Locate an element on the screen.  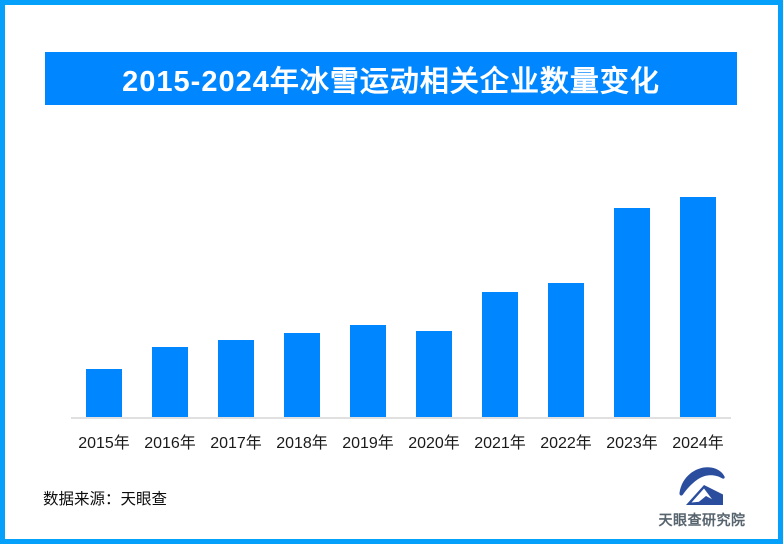
bar-2017年 is located at coordinates (236, 378).